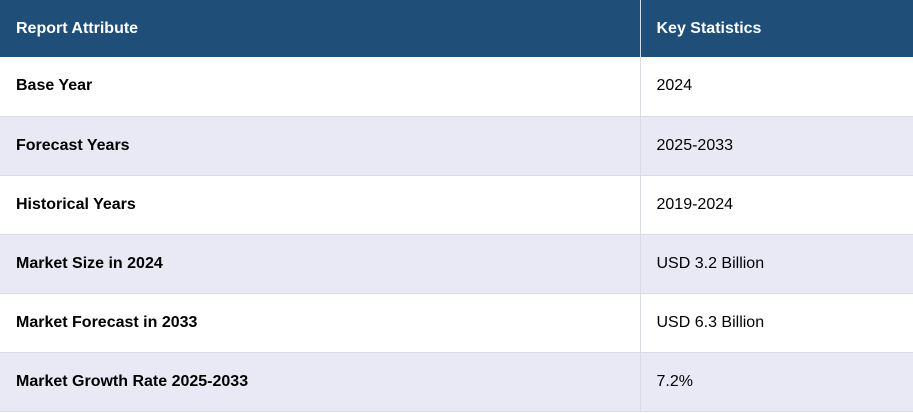 This screenshot has width=913, height=413. What do you see at coordinates (320, 87) in the screenshot?
I see `attribute-cell: Base Year` at bounding box center [320, 87].